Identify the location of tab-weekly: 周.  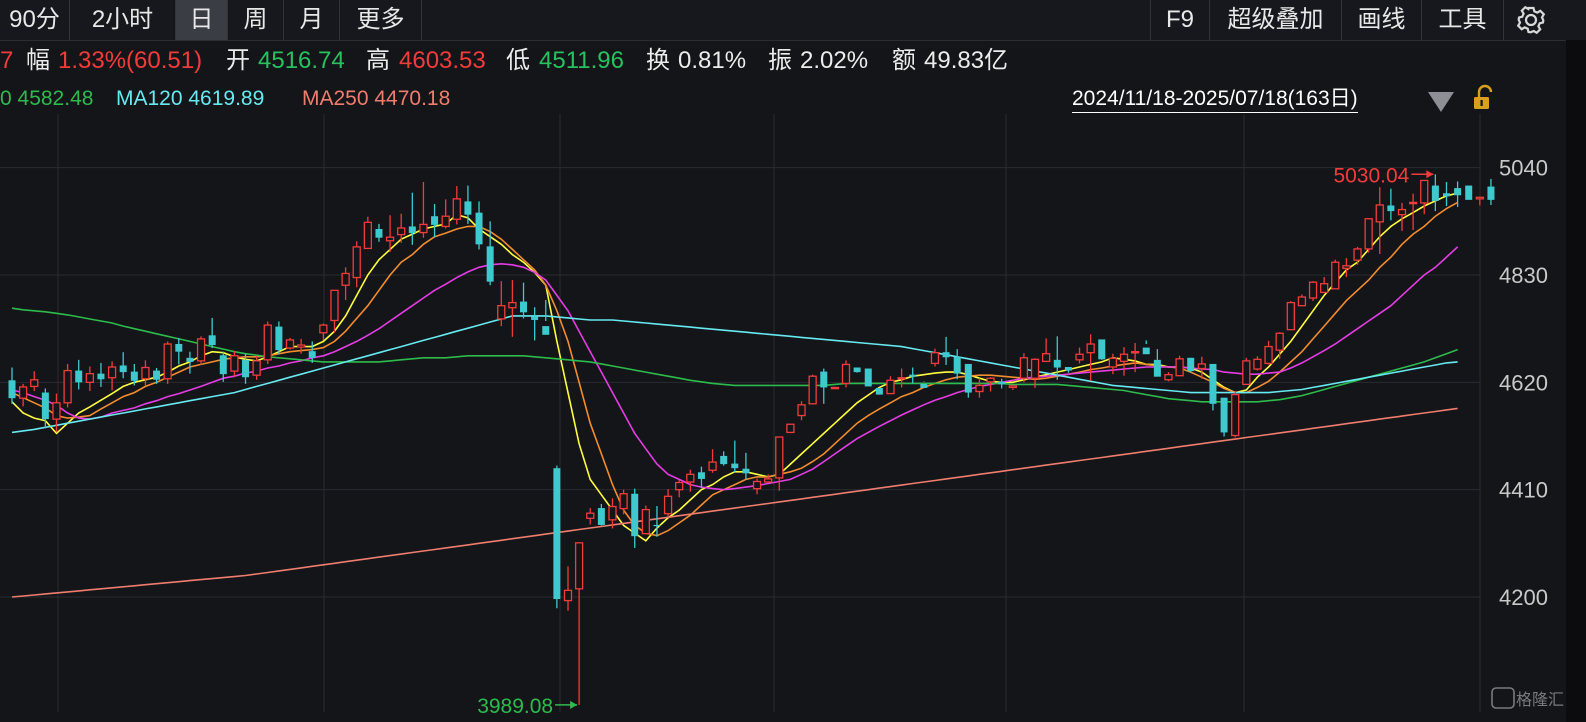
(256, 20).